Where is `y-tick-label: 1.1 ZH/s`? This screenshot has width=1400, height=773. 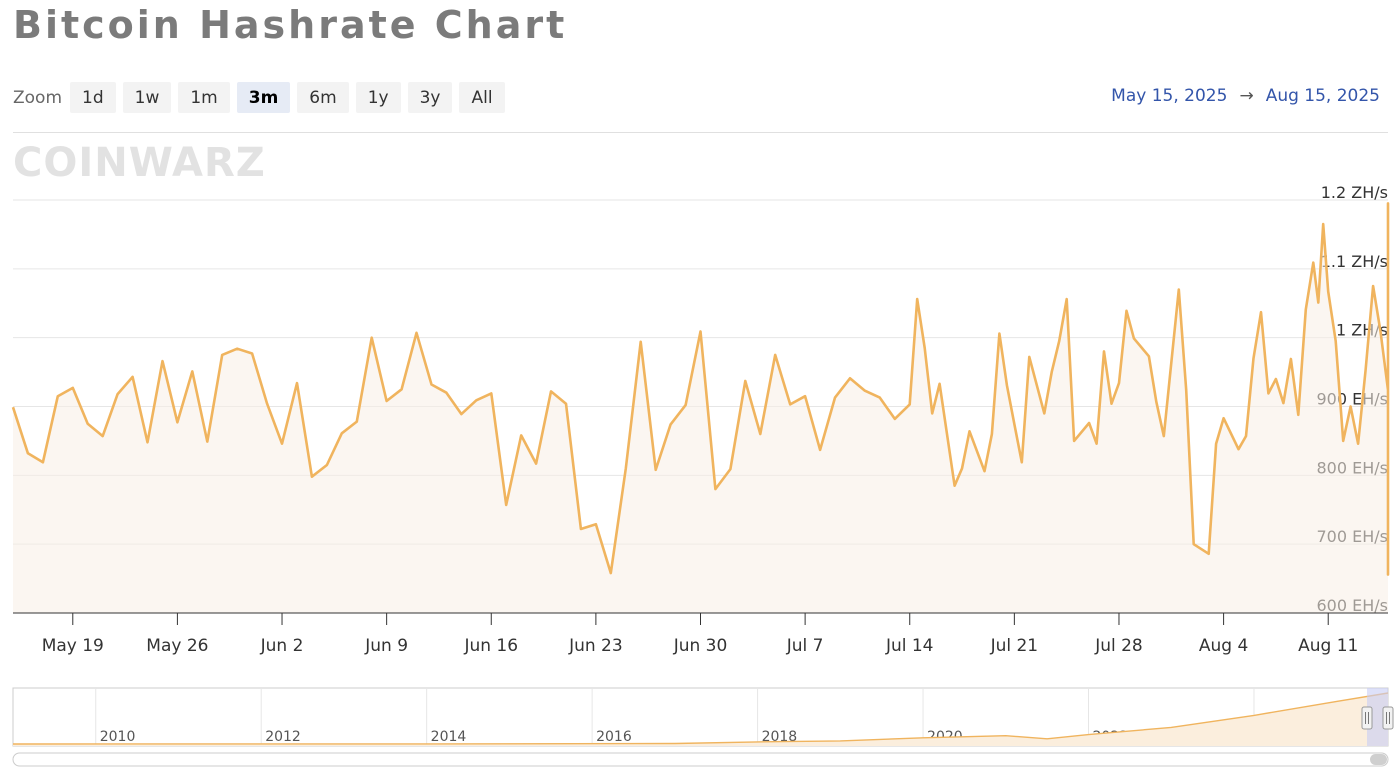 y-tick-label: 1.1 ZH/s is located at coordinates (1354, 261).